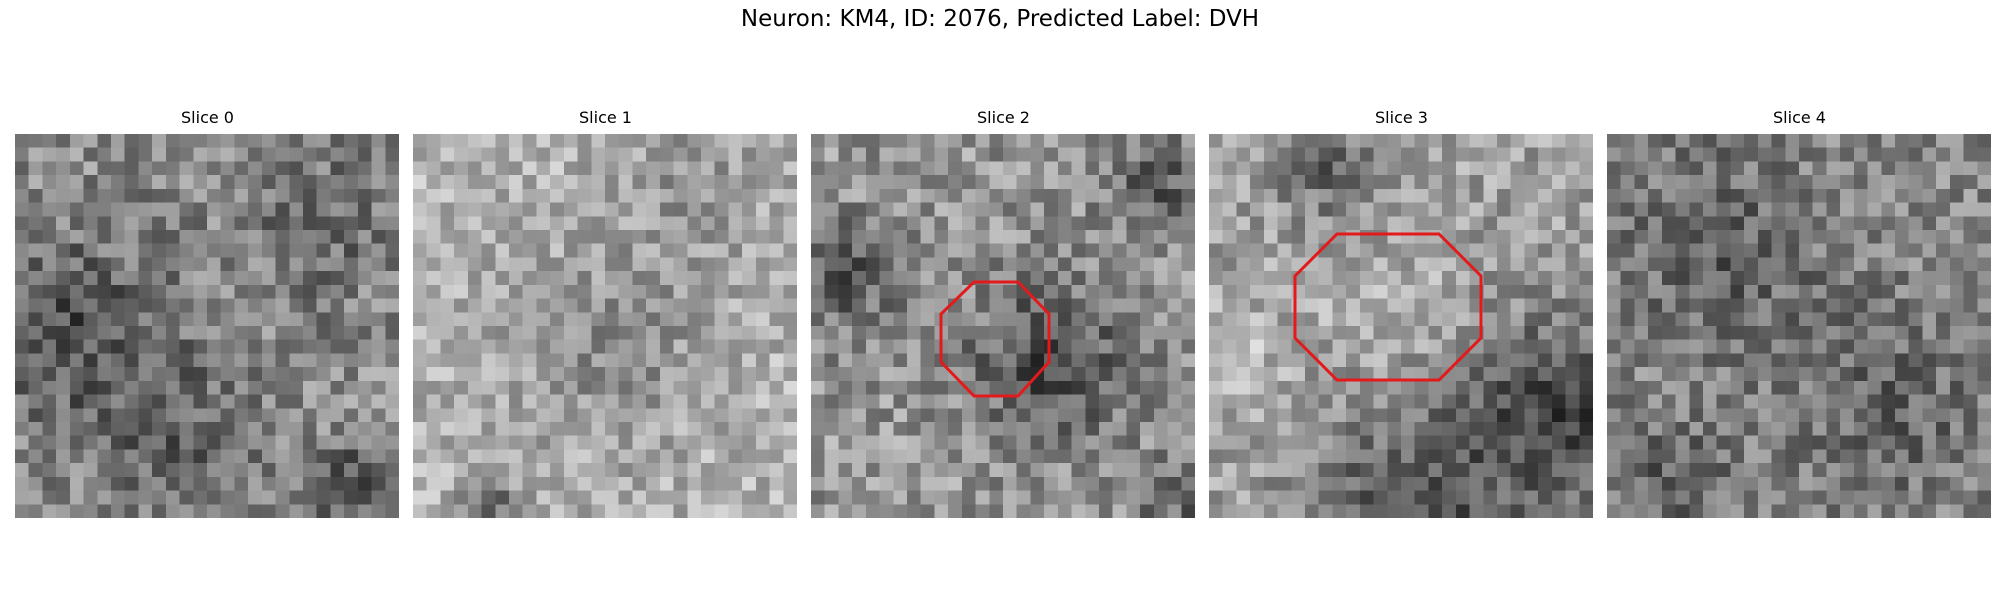 This screenshot has height=600, width=2000. I want to click on slice-panel-3: Slice 3, so click(1401, 313).